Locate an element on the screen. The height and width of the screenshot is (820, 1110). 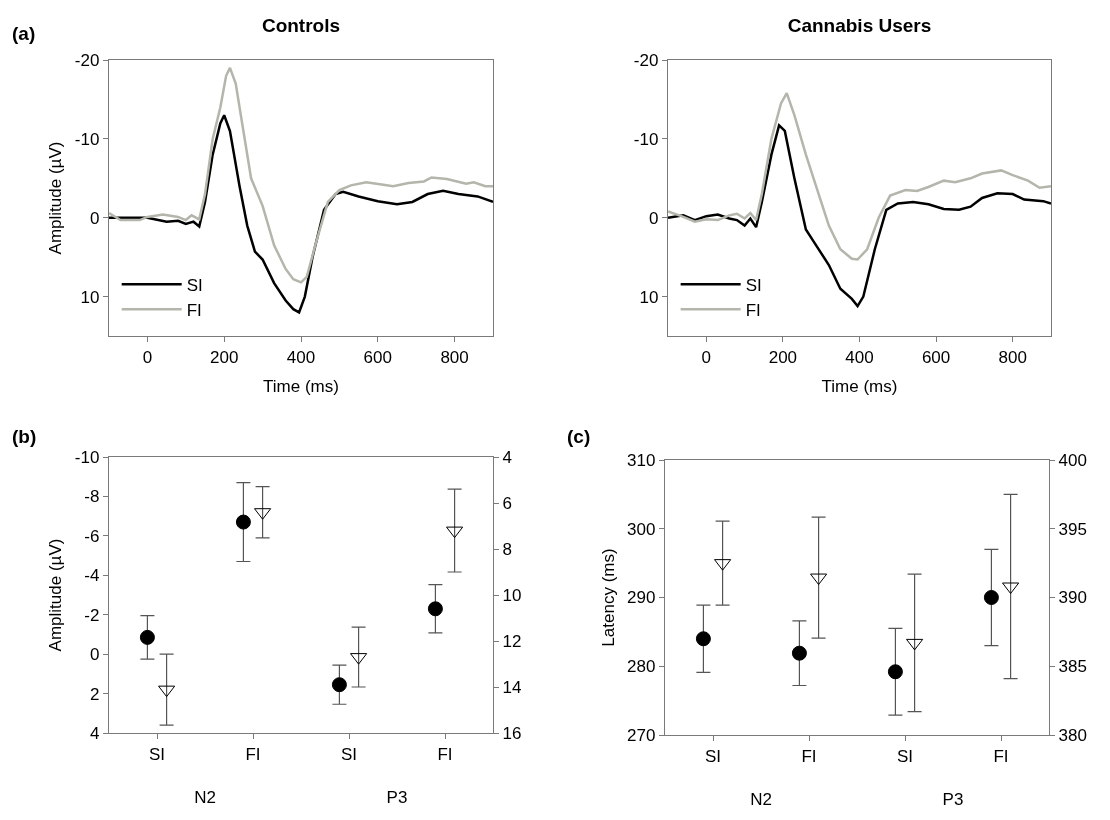
y-tick-label: -8 is located at coordinates (92, 497).